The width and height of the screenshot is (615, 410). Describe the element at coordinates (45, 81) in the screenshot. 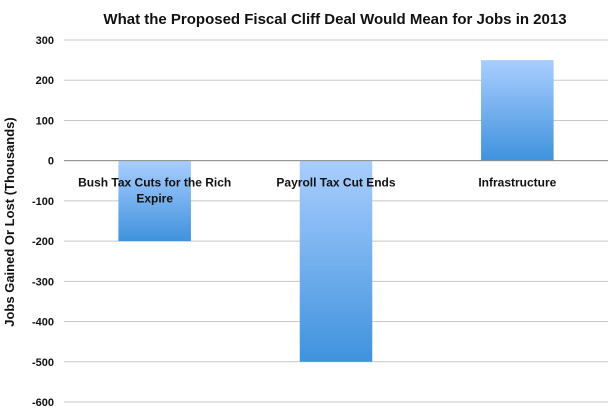

I see `y-tick-label: 200` at that location.